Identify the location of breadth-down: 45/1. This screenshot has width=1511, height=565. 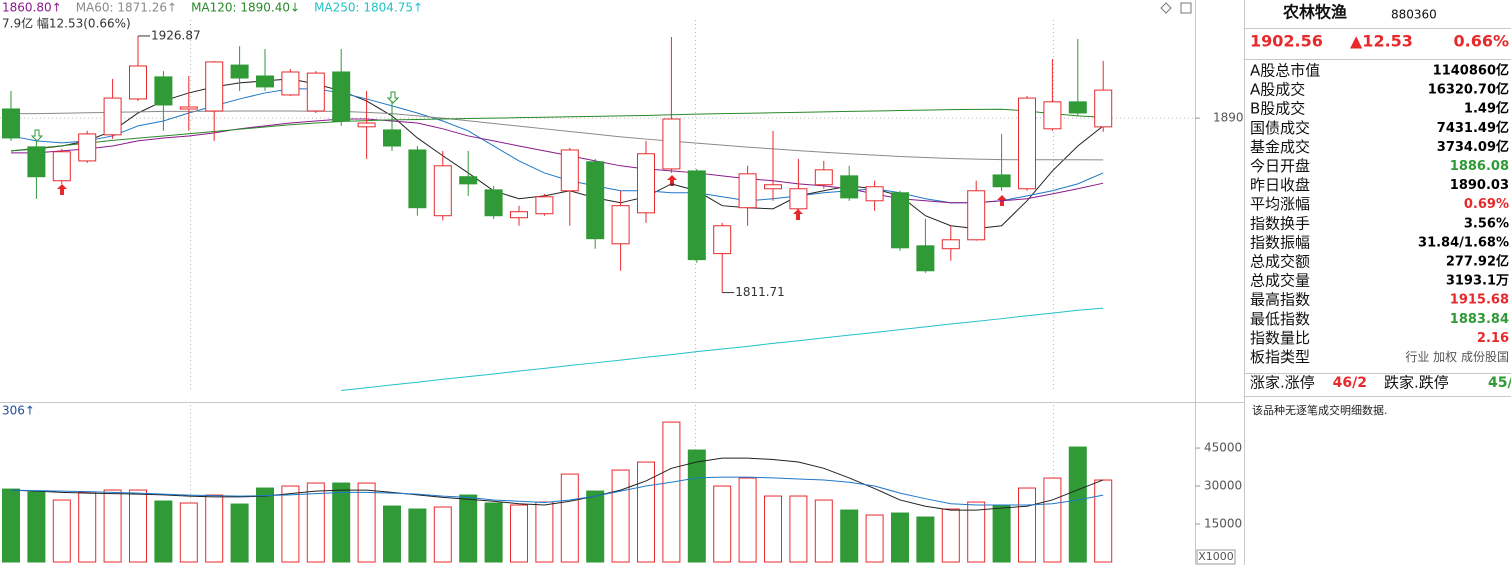
(1499, 383).